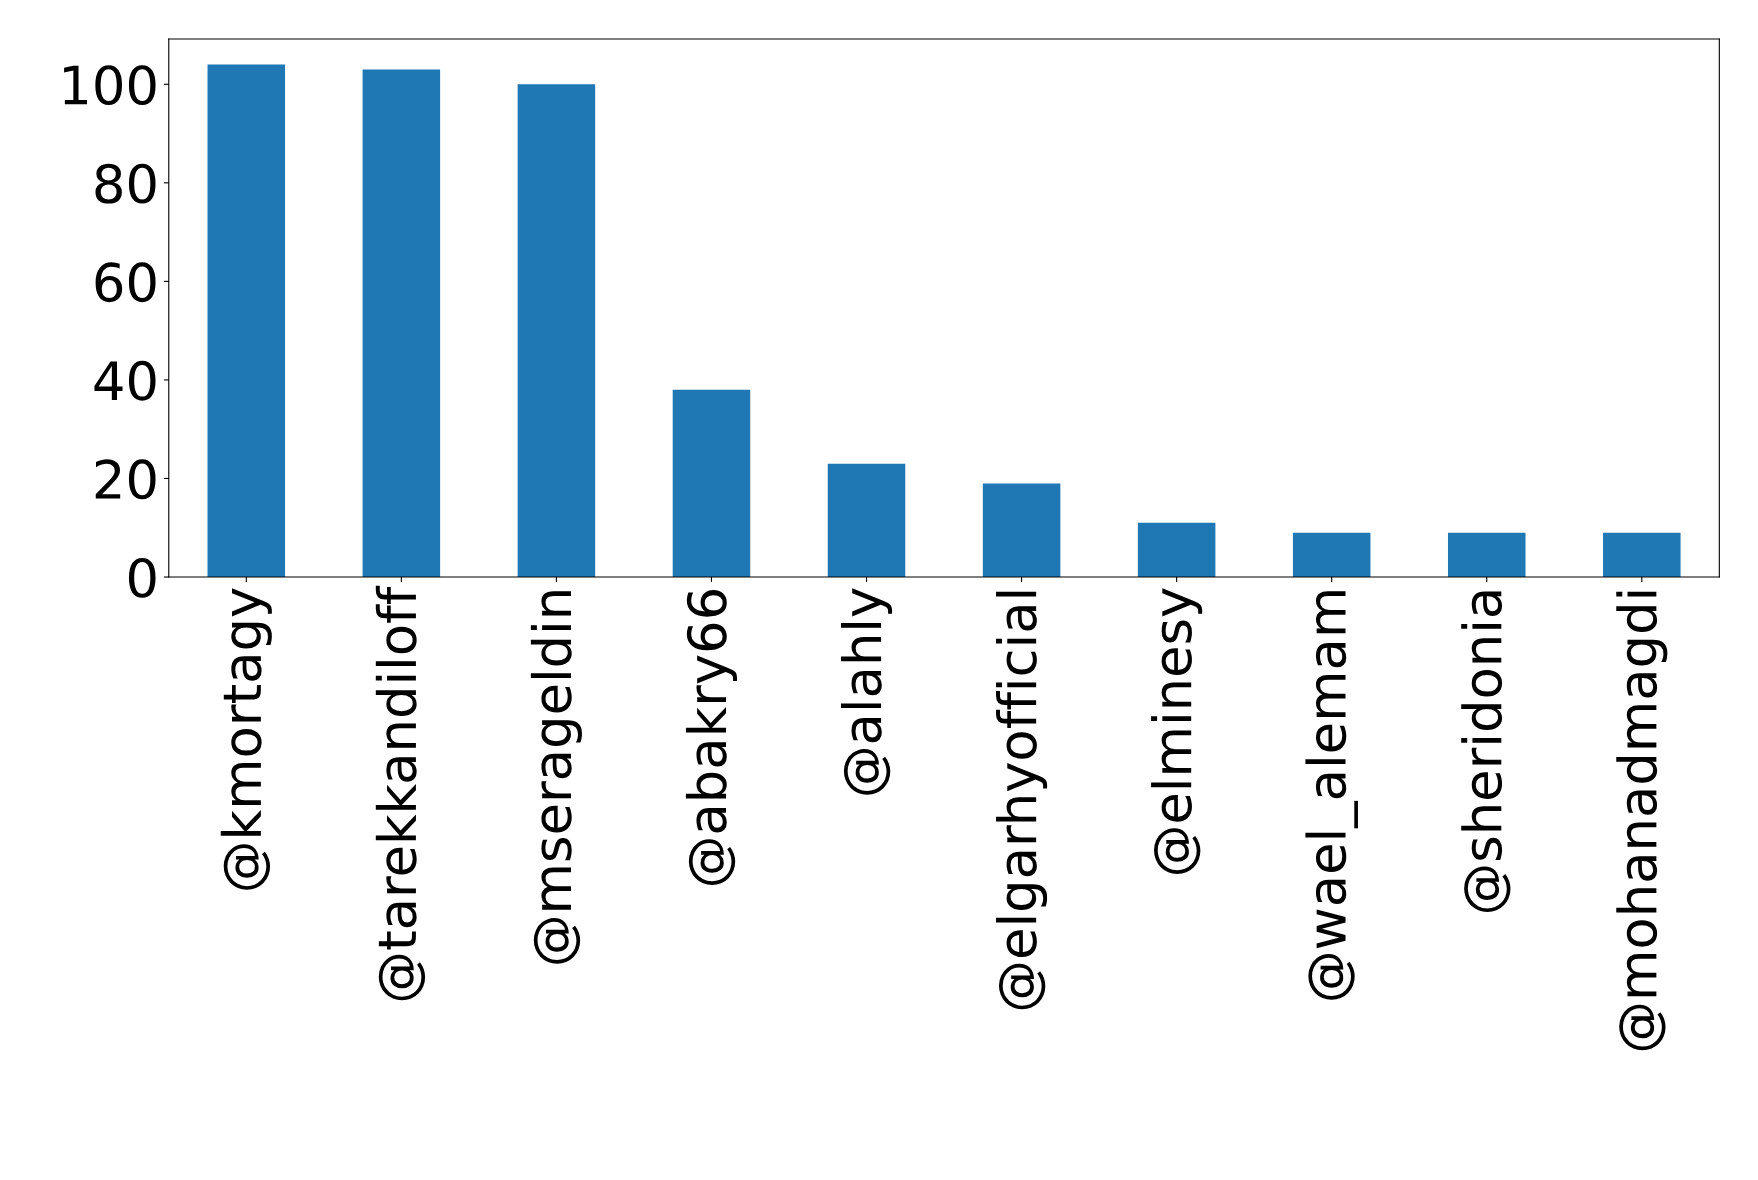  I want to click on x-tick-label: @kmortagy, so click(246, 739).